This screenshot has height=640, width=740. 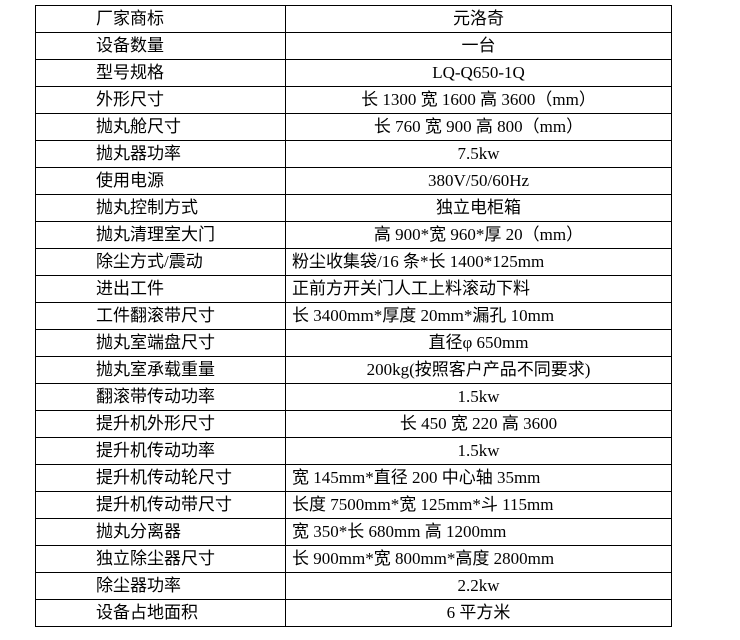 I want to click on table-row: 使用电源 380V/50/60Hz, so click(x=353, y=181).